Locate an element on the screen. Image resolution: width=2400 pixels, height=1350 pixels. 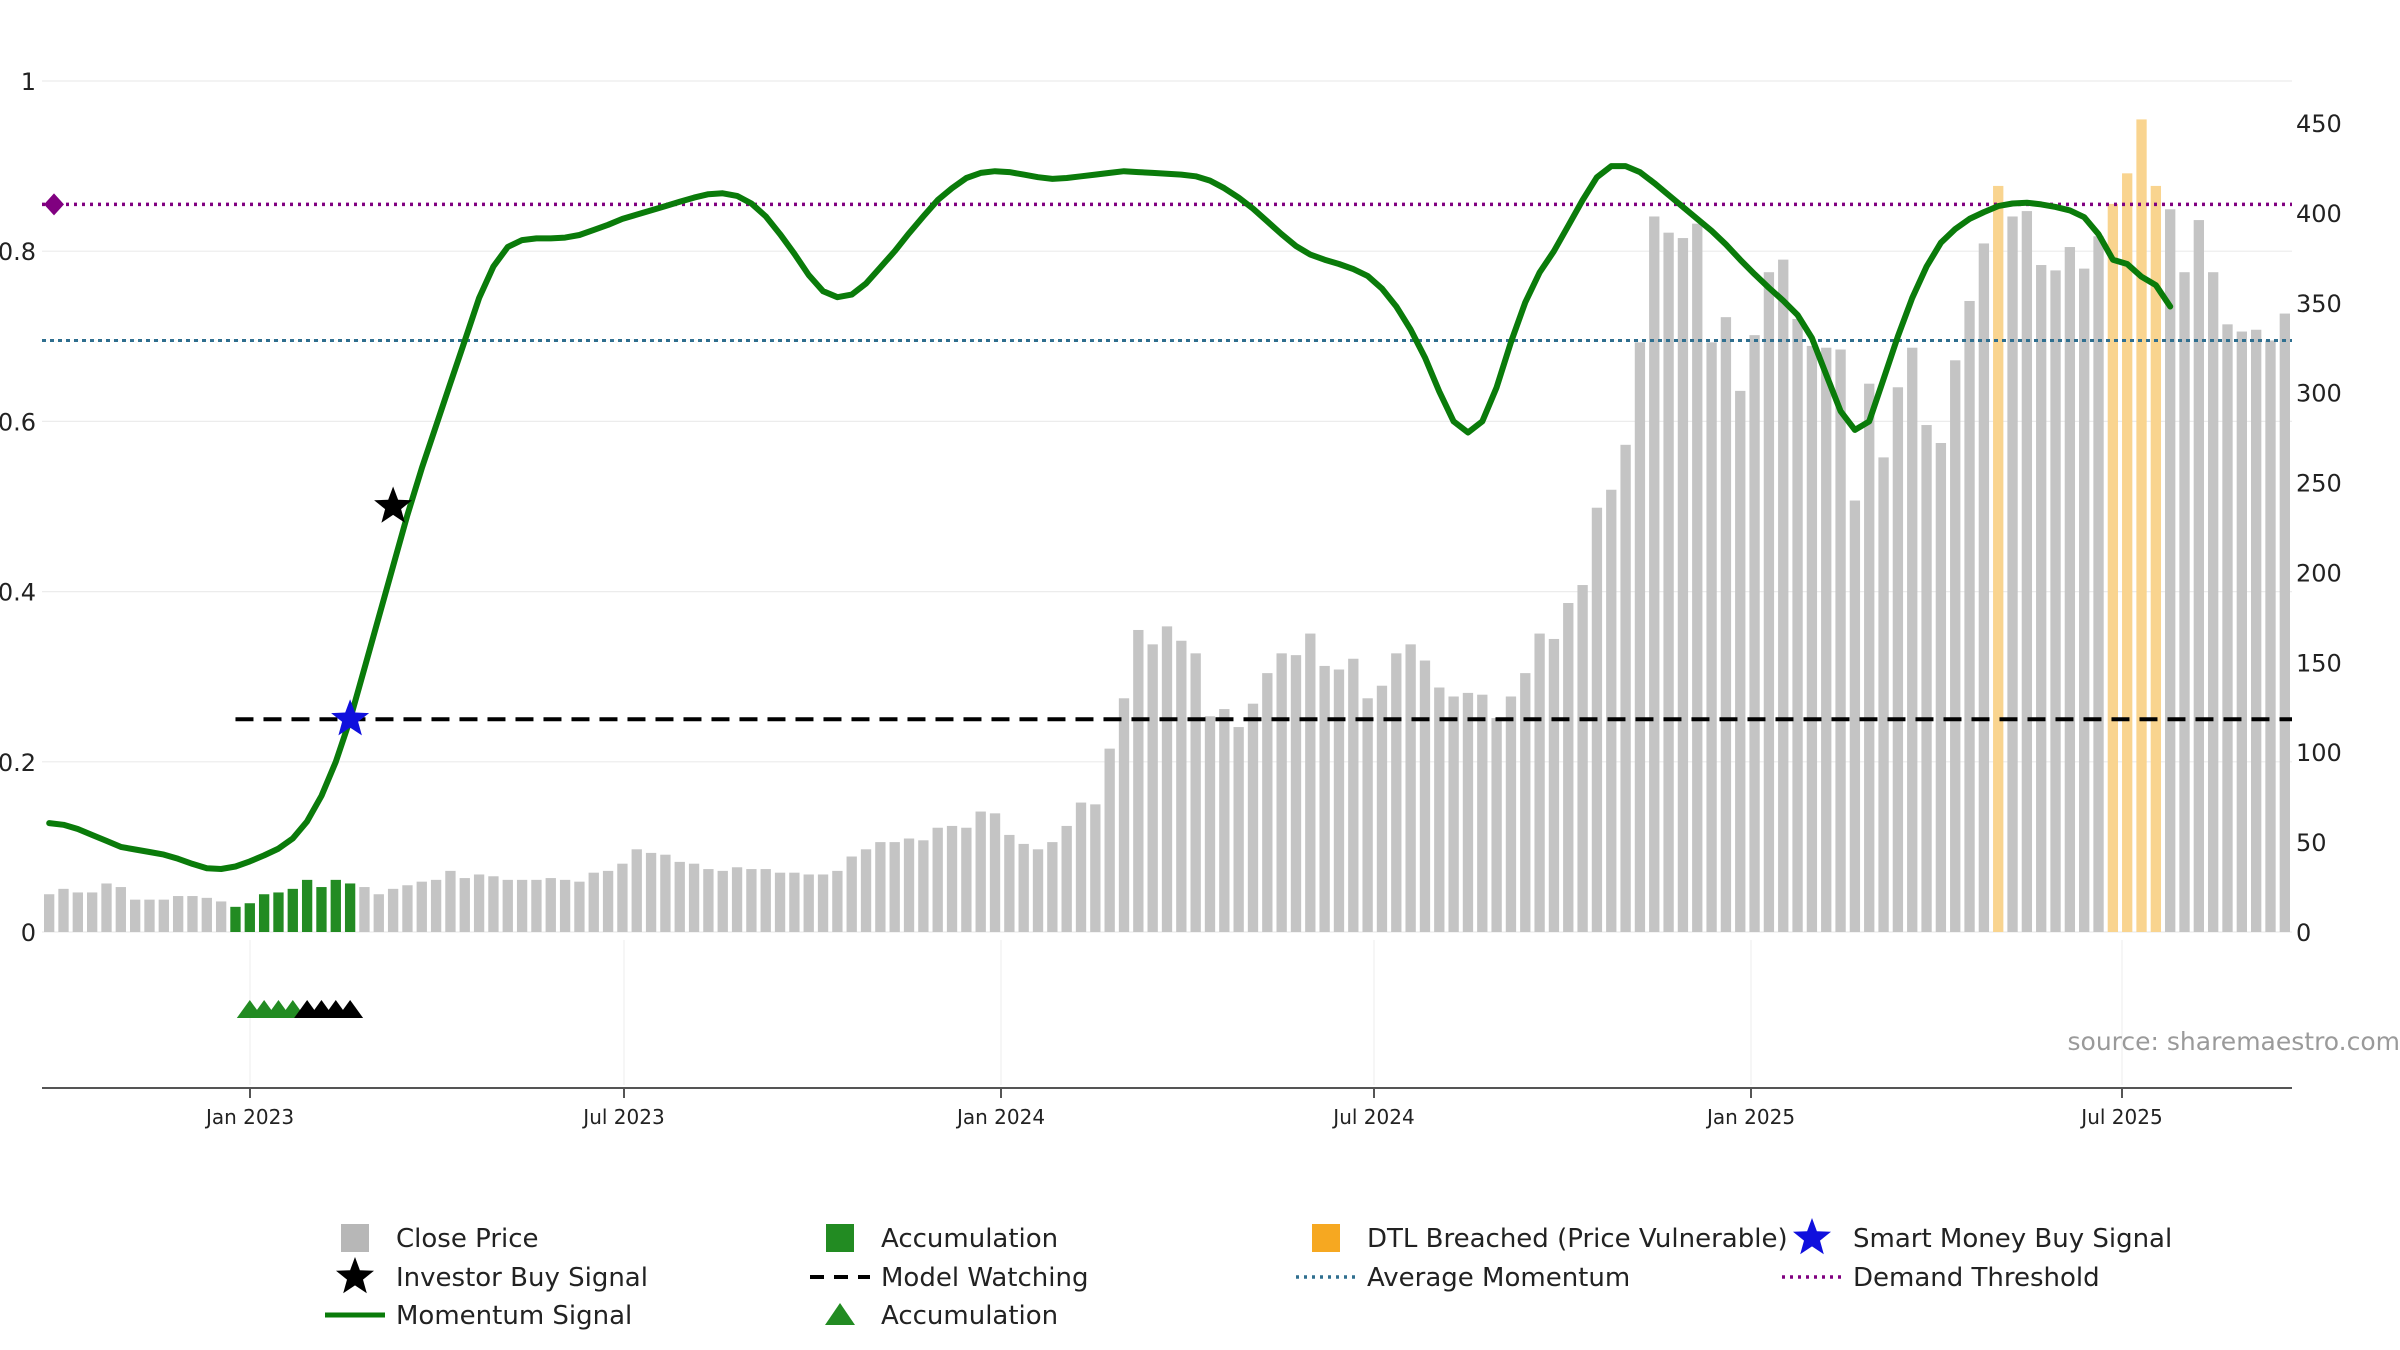
investor-marker-triangle is located at coordinates (350, 1009).